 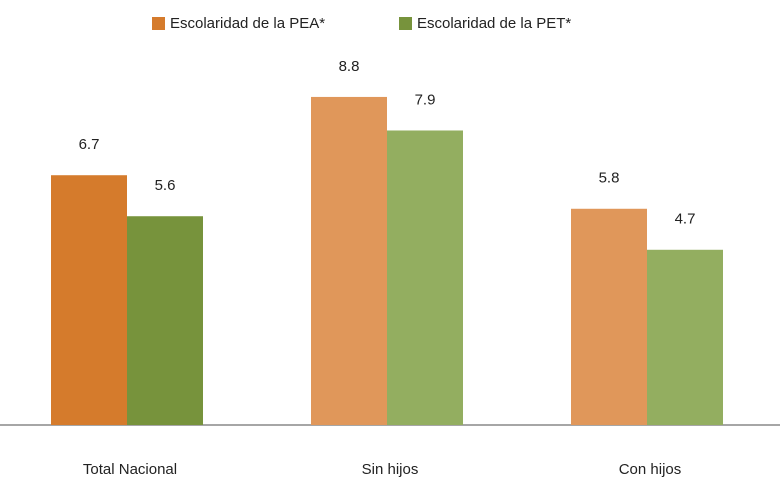 I want to click on legend-label: Escolaridad de la PEA*, so click(x=247, y=23).